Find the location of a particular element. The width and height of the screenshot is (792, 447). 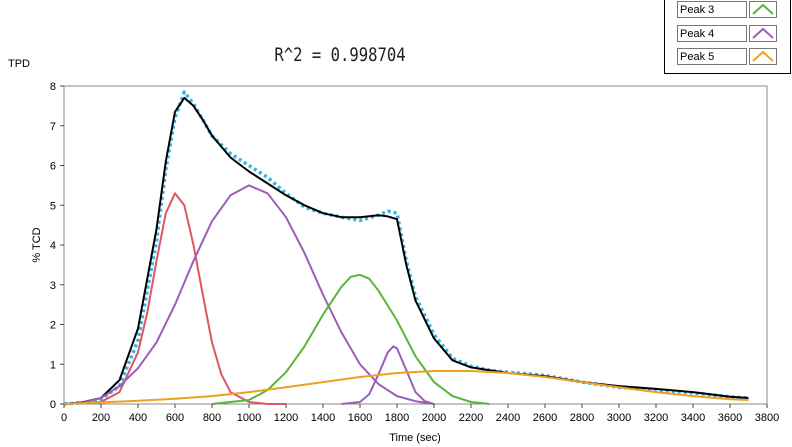

y-axis-label: % TCD is located at coordinates (37, 244).